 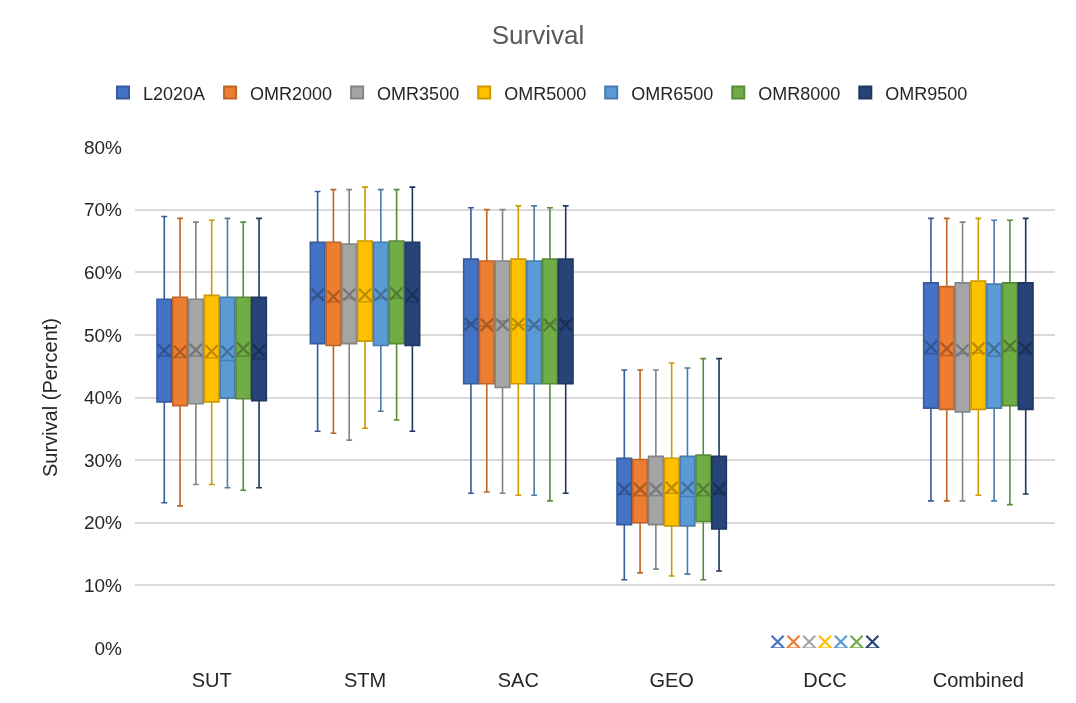 What do you see at coordinates (538, 35) in the screenshot?
I see `chart-title: Survival` at bounding box center [538, 35].